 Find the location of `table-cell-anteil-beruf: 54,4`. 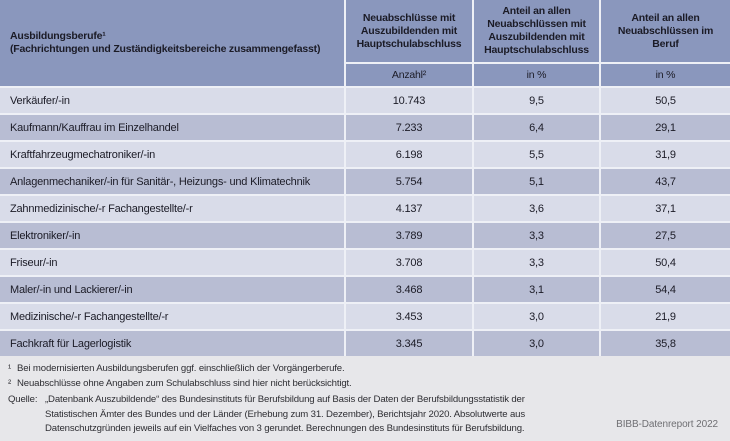

table-cell-anteil-beruf: 54,4 is located at coordinates (665, 289).